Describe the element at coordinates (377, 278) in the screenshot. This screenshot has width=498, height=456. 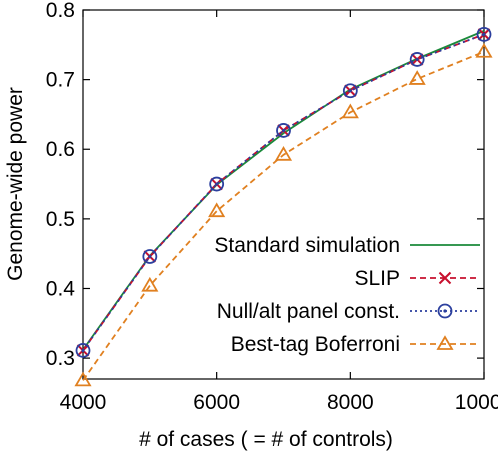
I see `legend-label: SLIP` at that location.